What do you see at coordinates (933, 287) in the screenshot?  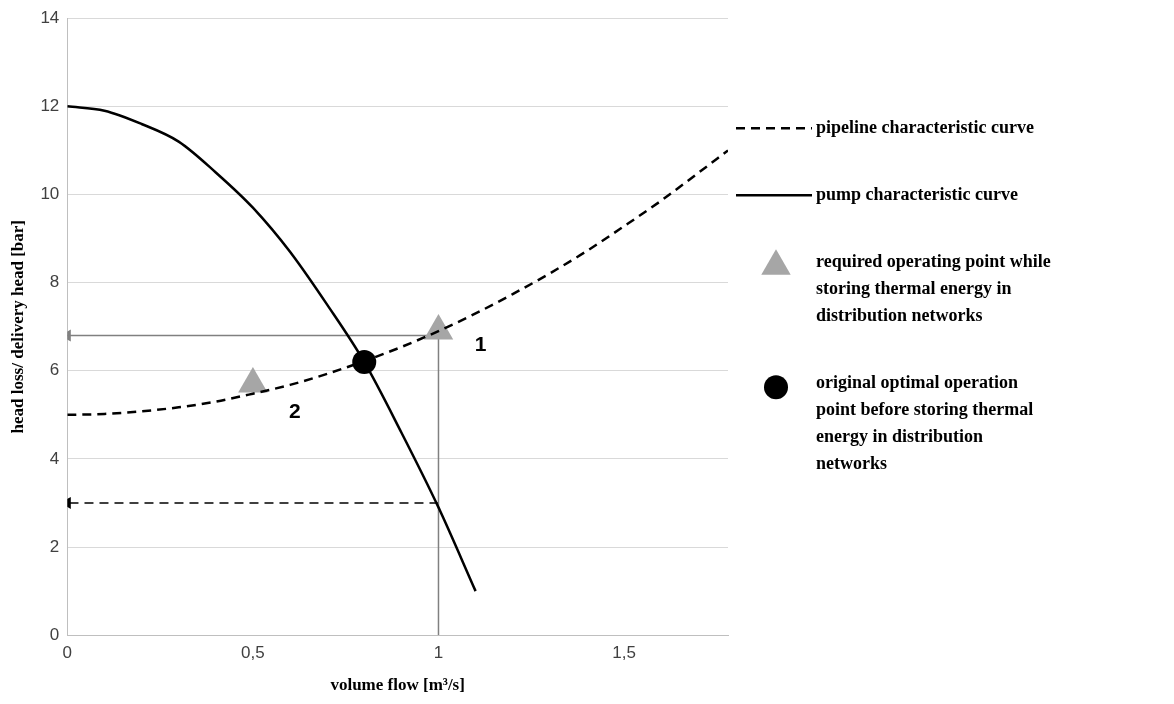 I see `legend-label: required operating point while storing thermal energy in distribution networks` at bounding box center [933, 287].